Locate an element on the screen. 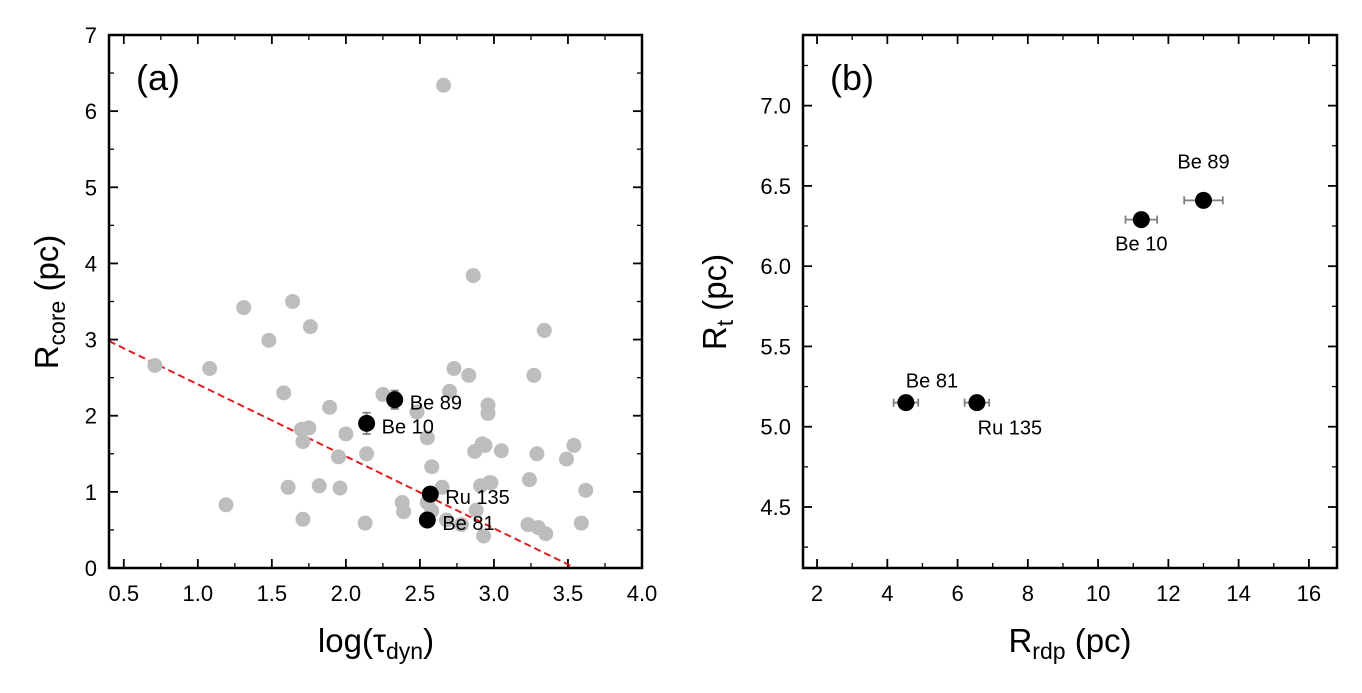 This screenshot has height=693, width=1362. panel-a-ytick-label: 0 is located at coordinates (91, 568).